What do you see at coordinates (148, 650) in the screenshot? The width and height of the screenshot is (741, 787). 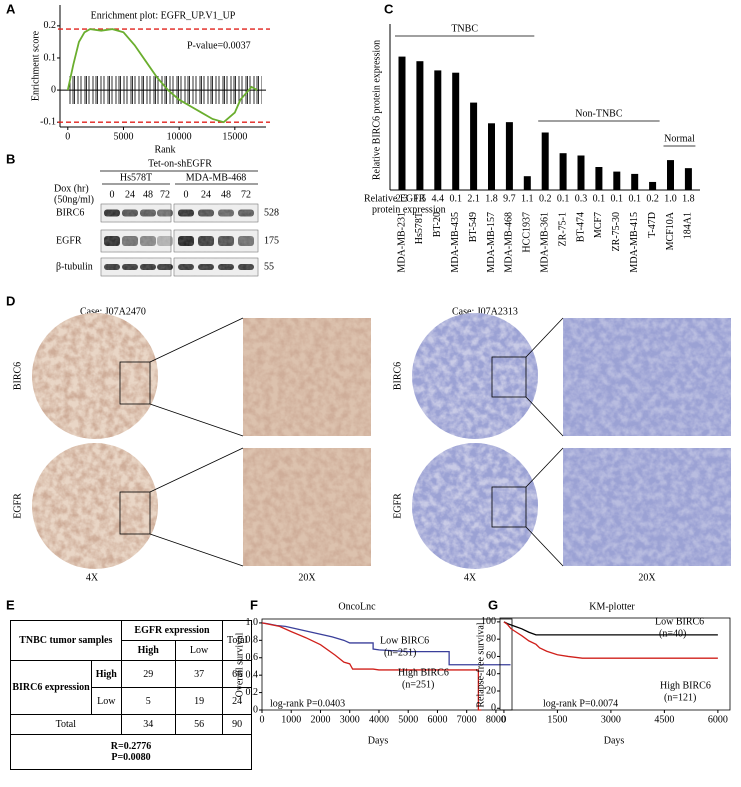 I see `table-subheader: High` at bounding box center [148, 650].